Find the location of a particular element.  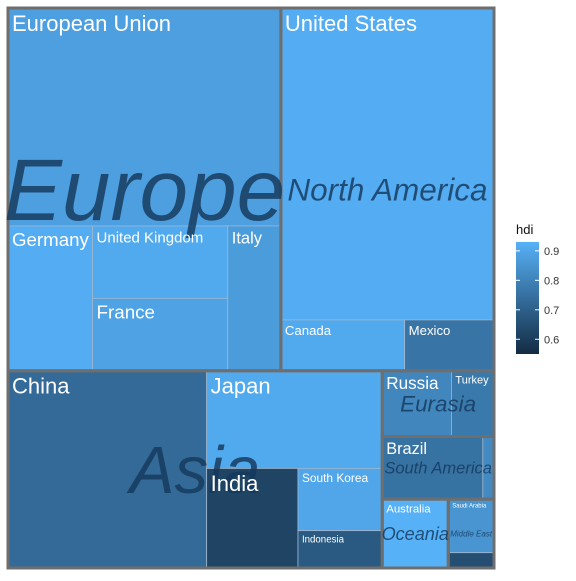

legend-ticks: 0.6 0.7 0.8 0.9 is located at coordinates (537, 296).